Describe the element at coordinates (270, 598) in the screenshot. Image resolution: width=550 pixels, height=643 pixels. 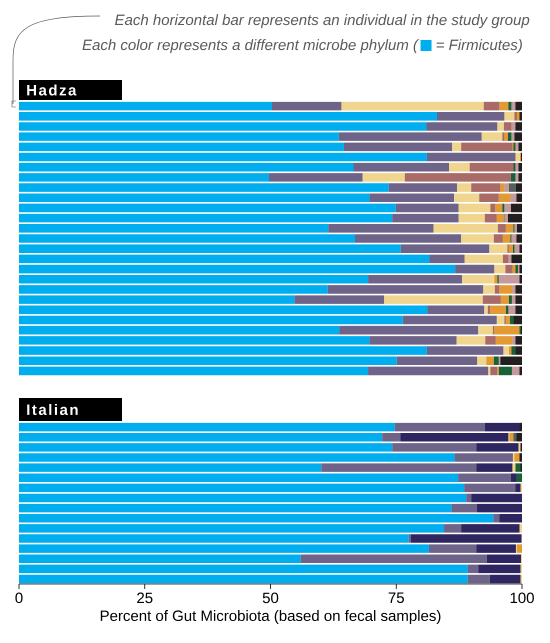
I see `x-tick-label: 50` at that location.